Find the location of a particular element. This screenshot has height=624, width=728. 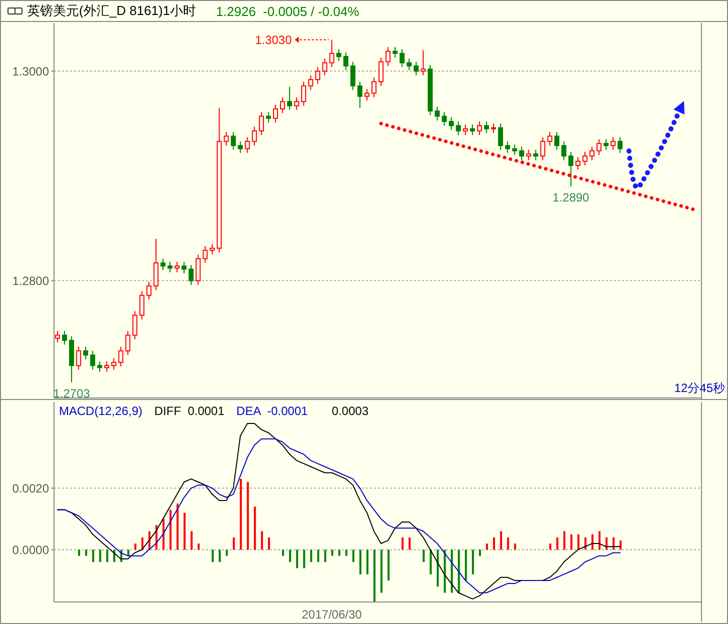

chart-title: MACD(12,26,9) is located at coordinates (100, 411).